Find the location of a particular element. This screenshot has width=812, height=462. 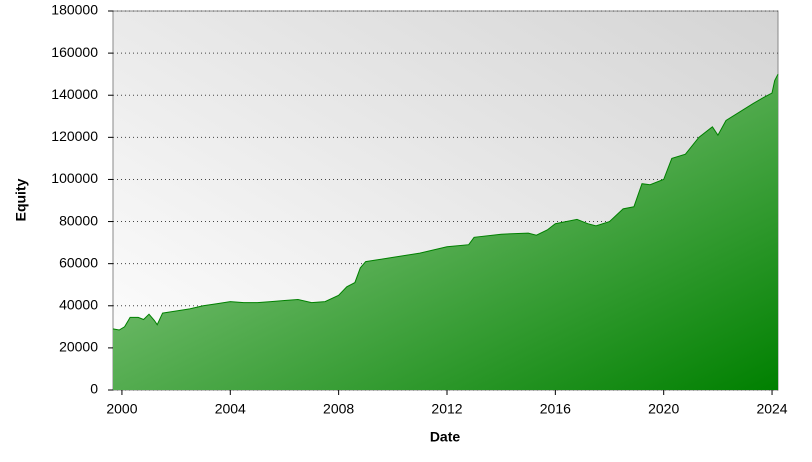

y-tick-label: 120000 is located at coordinates (74, 136).